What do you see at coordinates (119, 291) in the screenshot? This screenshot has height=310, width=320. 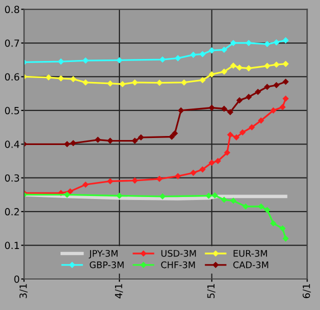 I see `x-tick-label: 4/1` at bounding box center [119, 291].